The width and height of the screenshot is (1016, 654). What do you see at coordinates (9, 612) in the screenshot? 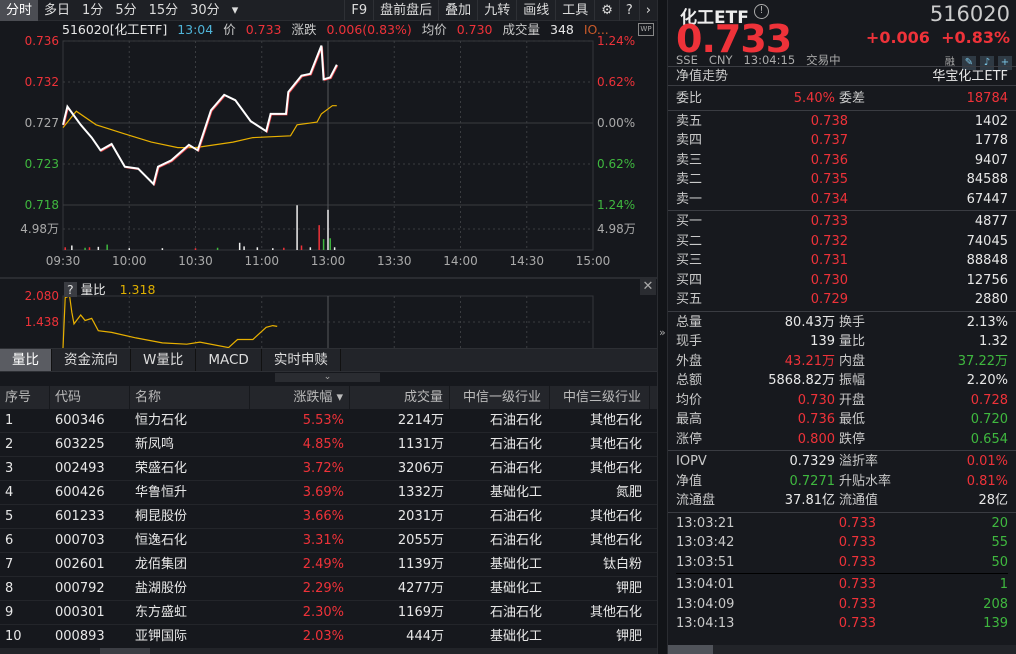
I see `cell-index: 9` at bounding box center [9, 612].